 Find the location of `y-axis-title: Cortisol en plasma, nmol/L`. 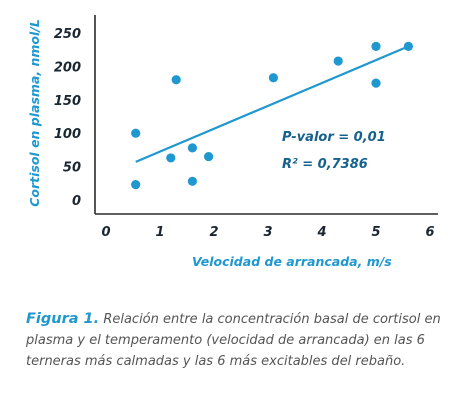

y-axis-title: Cortisol en plasma, nmol/L is located at coordinates (34, 113).